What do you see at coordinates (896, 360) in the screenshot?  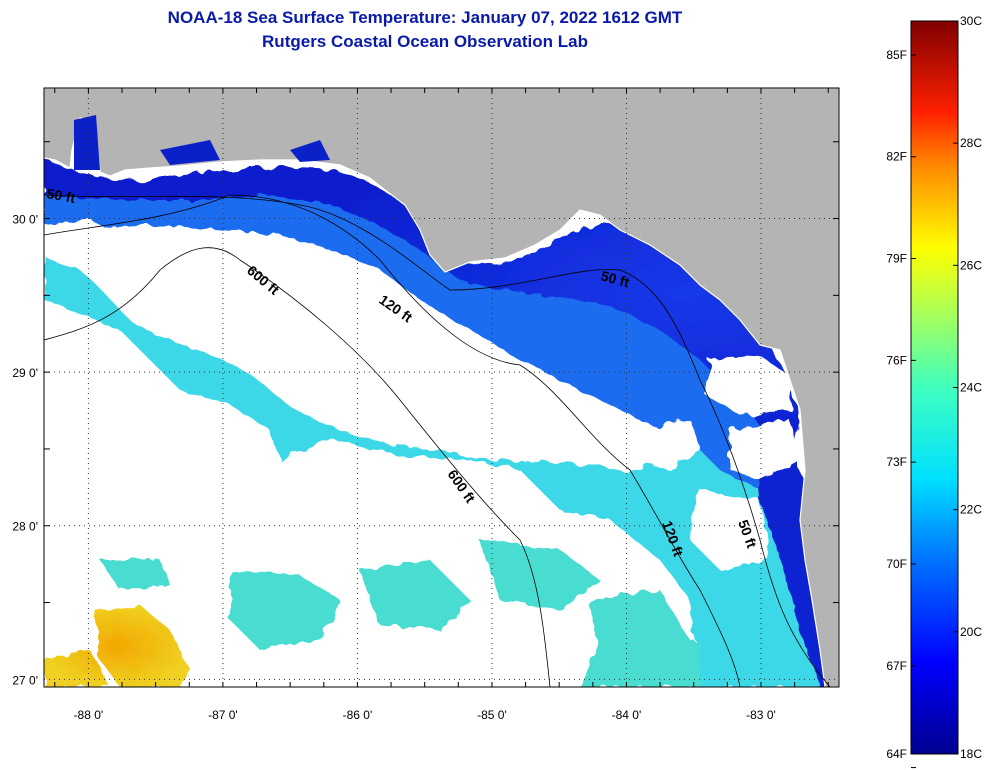 I see `colorbar-fahrenheit-label: 76F` at bounding box center [896, 360].